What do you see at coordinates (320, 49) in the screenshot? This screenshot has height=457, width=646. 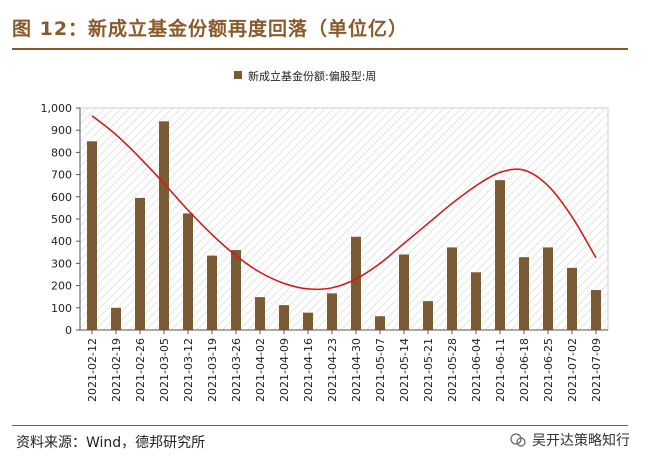 I see `title-divider` at bounding box center [320, 49].